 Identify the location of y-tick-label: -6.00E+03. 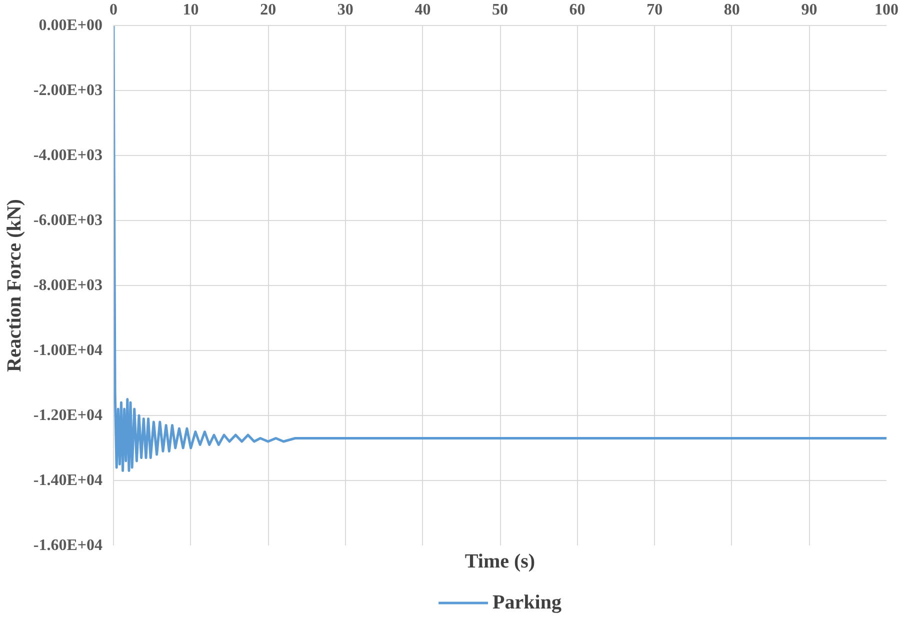
(68, 220).